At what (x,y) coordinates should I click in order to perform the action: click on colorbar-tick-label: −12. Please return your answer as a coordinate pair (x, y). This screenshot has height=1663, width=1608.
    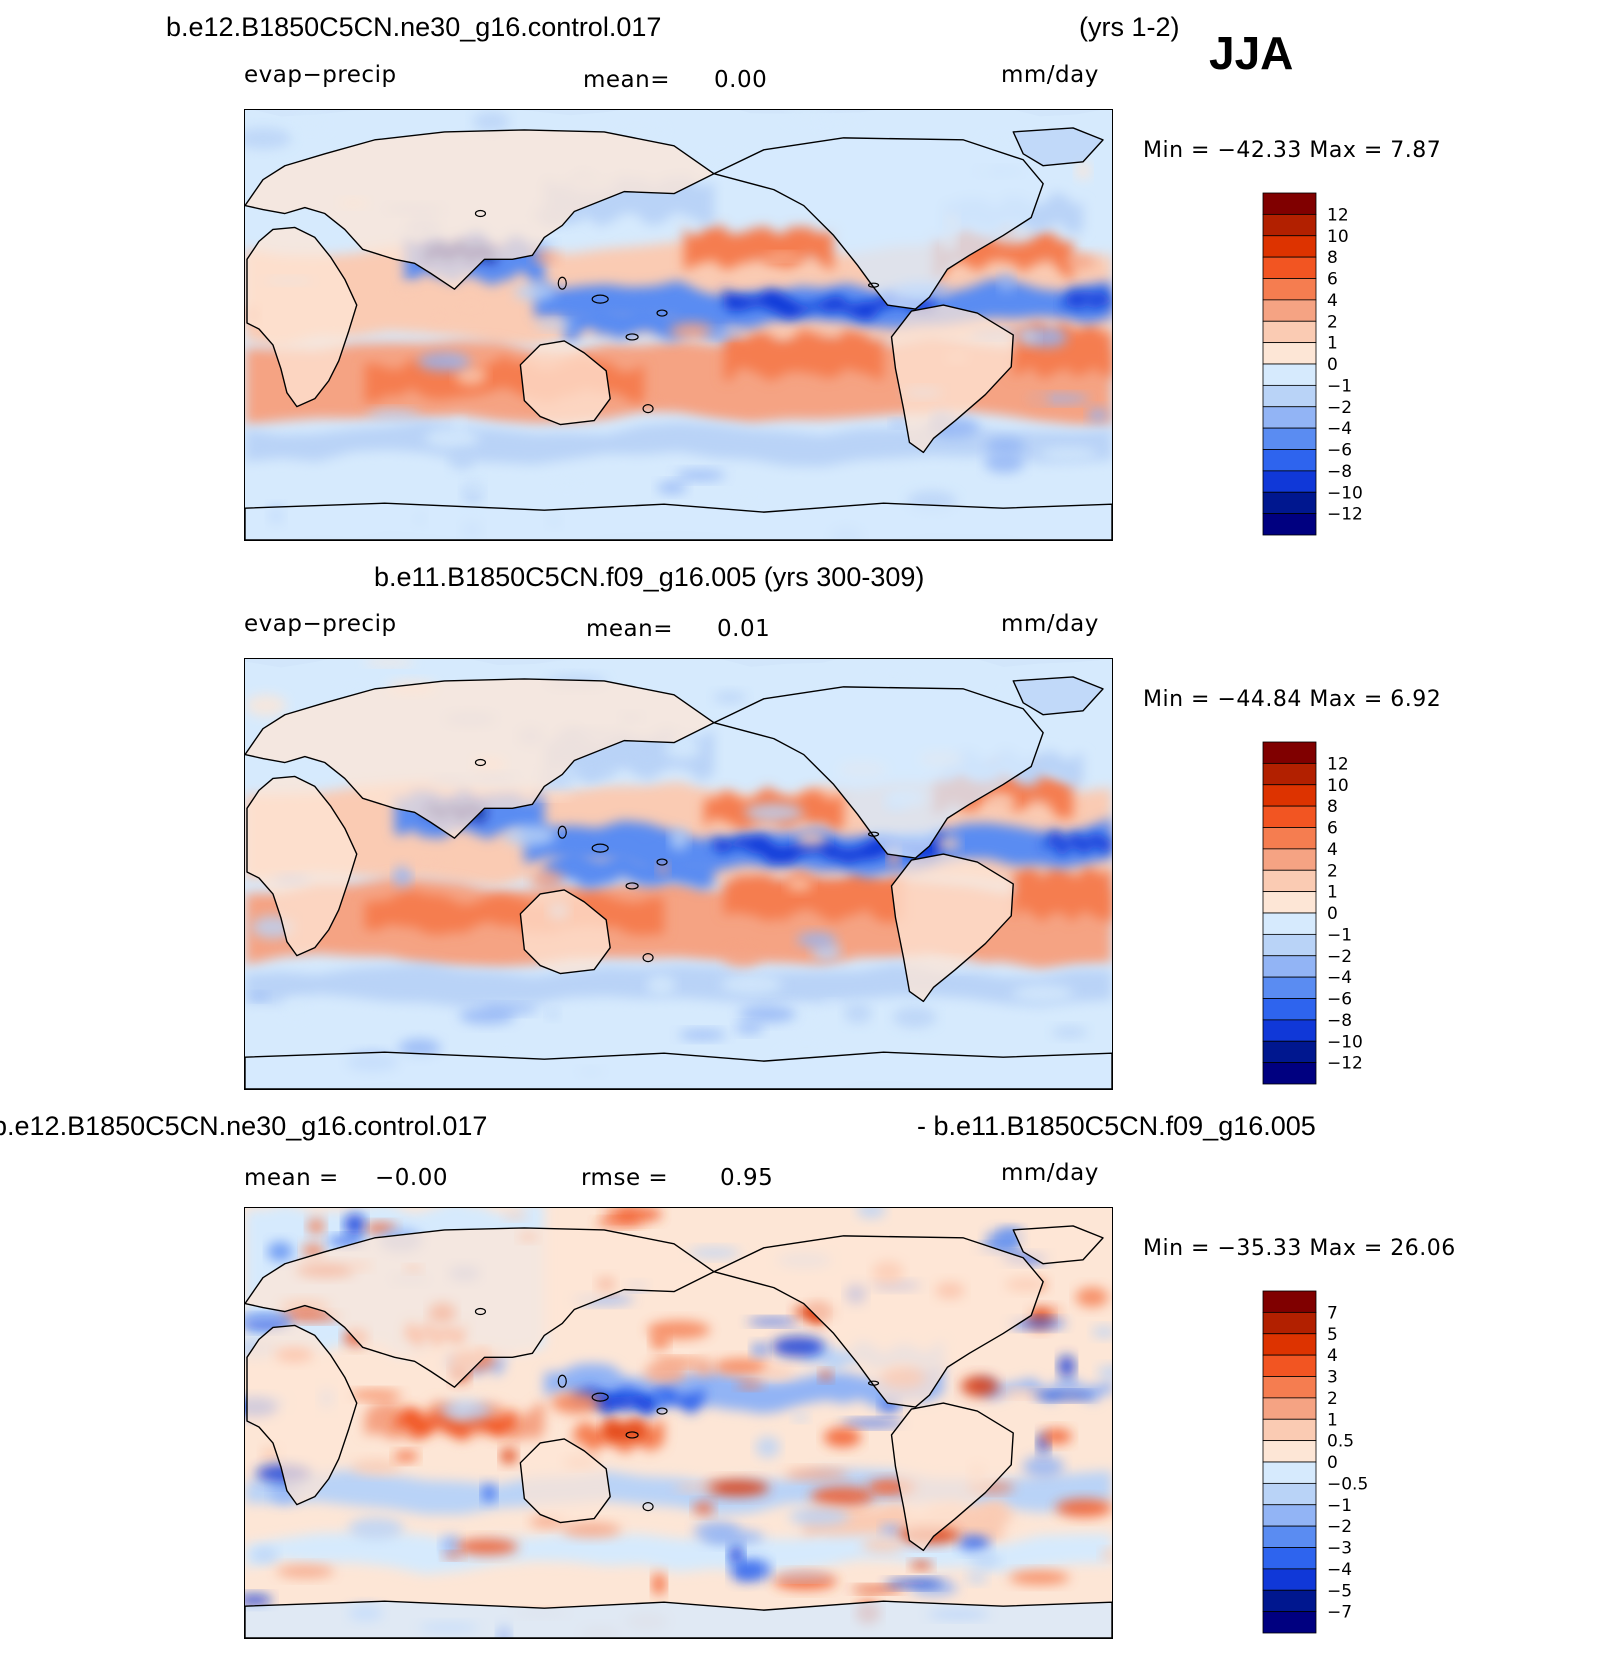
    Looking at the image, I should click on (1345, 515).